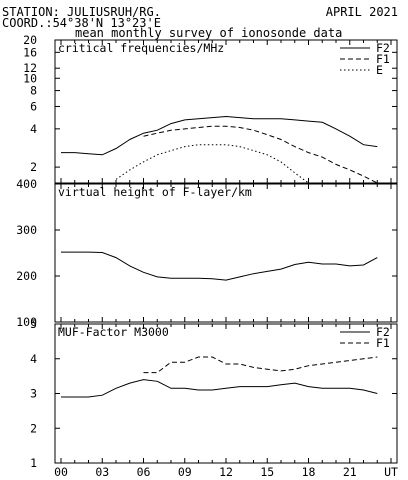 The height and width of the screenshot is (480, 408). Describe the element at coordinates (379, 70) in the screenshot. I see `panel-1-legend-label-e: E` at that location.